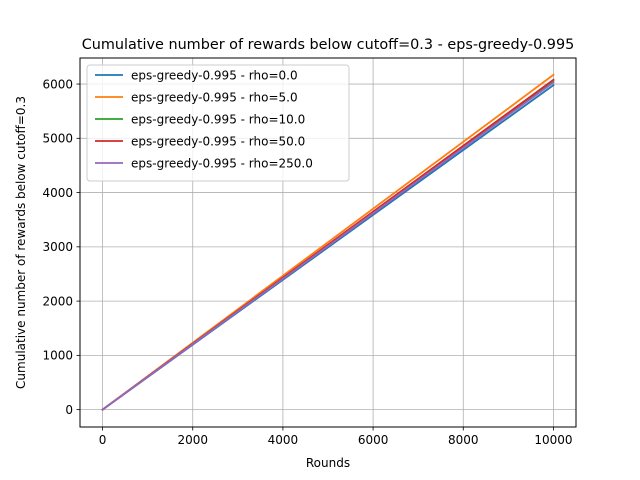 The height and width of the screenshot is (480, 640). What do you see at coordinates (192, 440) in the screenshot?
I see `x-tick-label: 2000` at bounding box center [192, 440].